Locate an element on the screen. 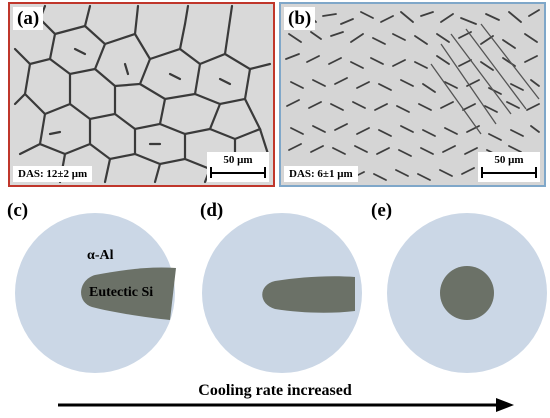  panel-letter-a: (a) is located at coordinates (28, 18).